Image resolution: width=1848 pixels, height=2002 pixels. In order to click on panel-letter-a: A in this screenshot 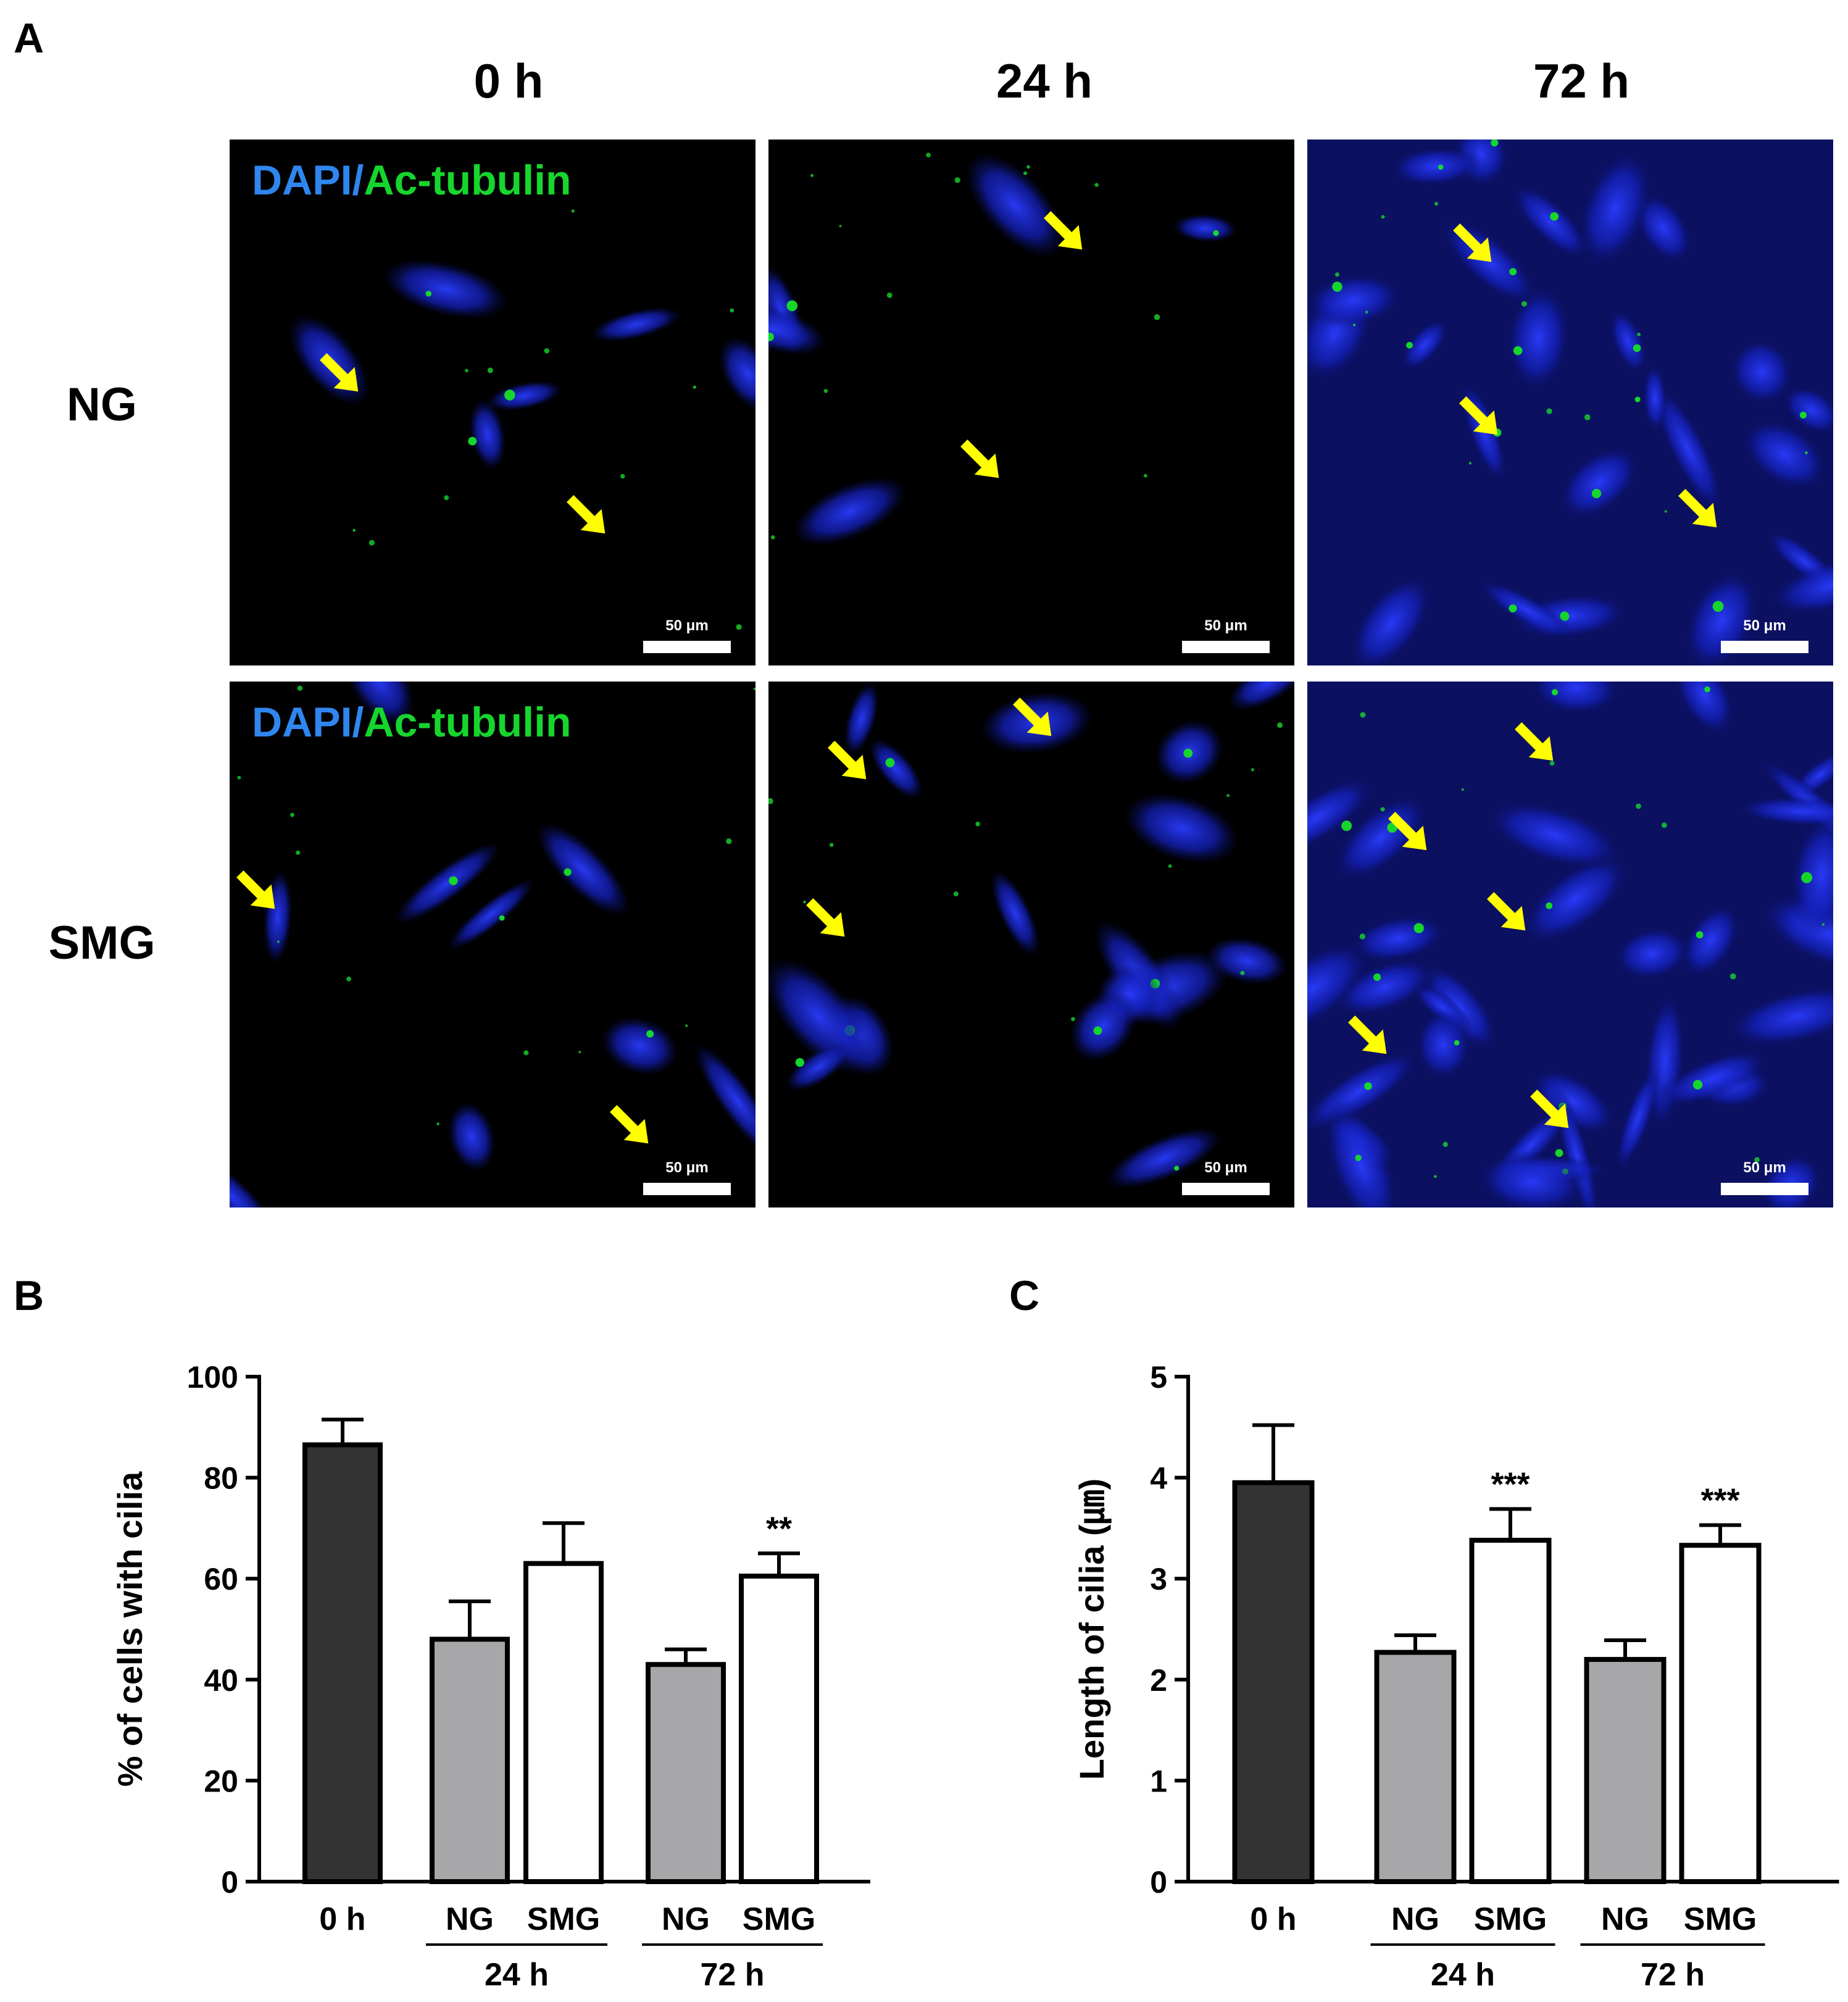, I will do `click(29, 38)`.